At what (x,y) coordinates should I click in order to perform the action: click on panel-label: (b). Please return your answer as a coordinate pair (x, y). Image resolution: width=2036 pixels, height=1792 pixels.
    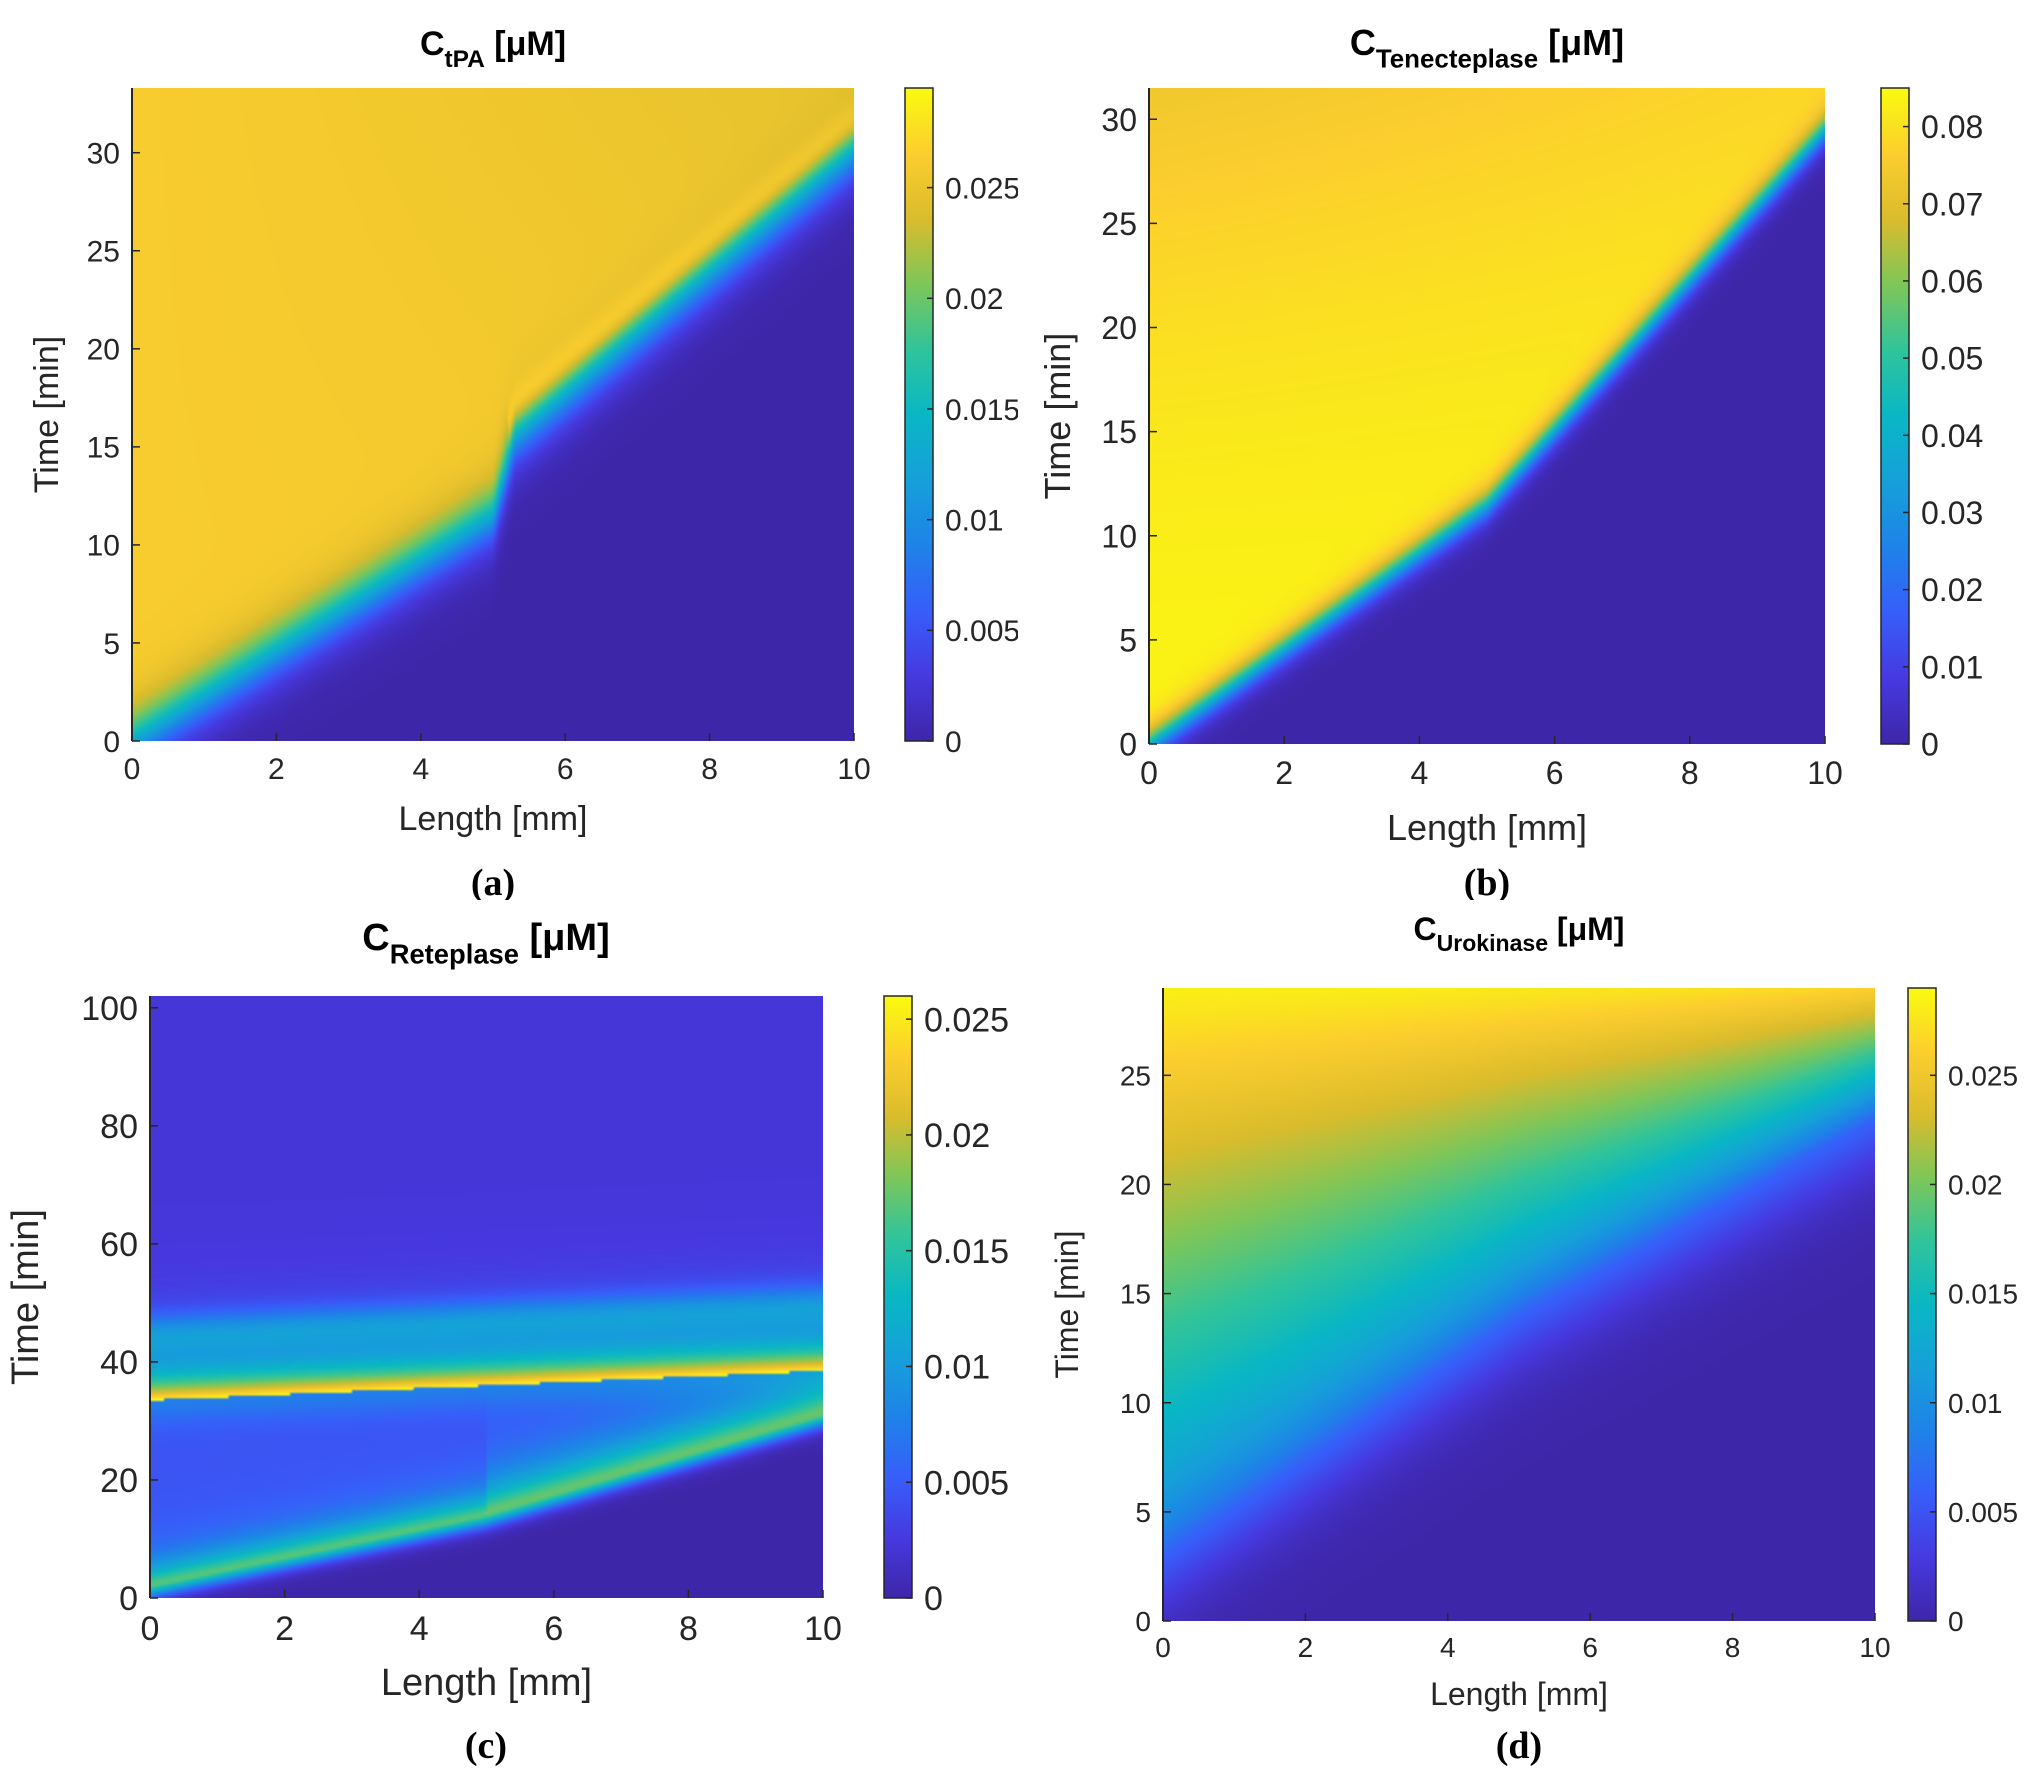
    Looking at the image, I should click on (1487, 881).